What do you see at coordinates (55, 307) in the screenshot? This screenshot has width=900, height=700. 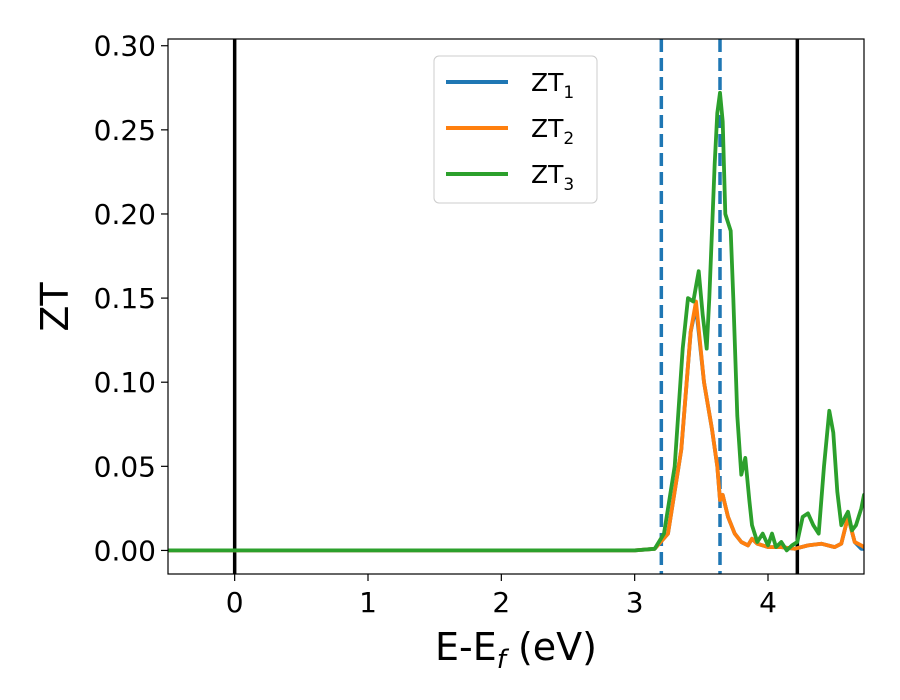 I see `y-axis-title: ZT` at bounding box center [55, 307].